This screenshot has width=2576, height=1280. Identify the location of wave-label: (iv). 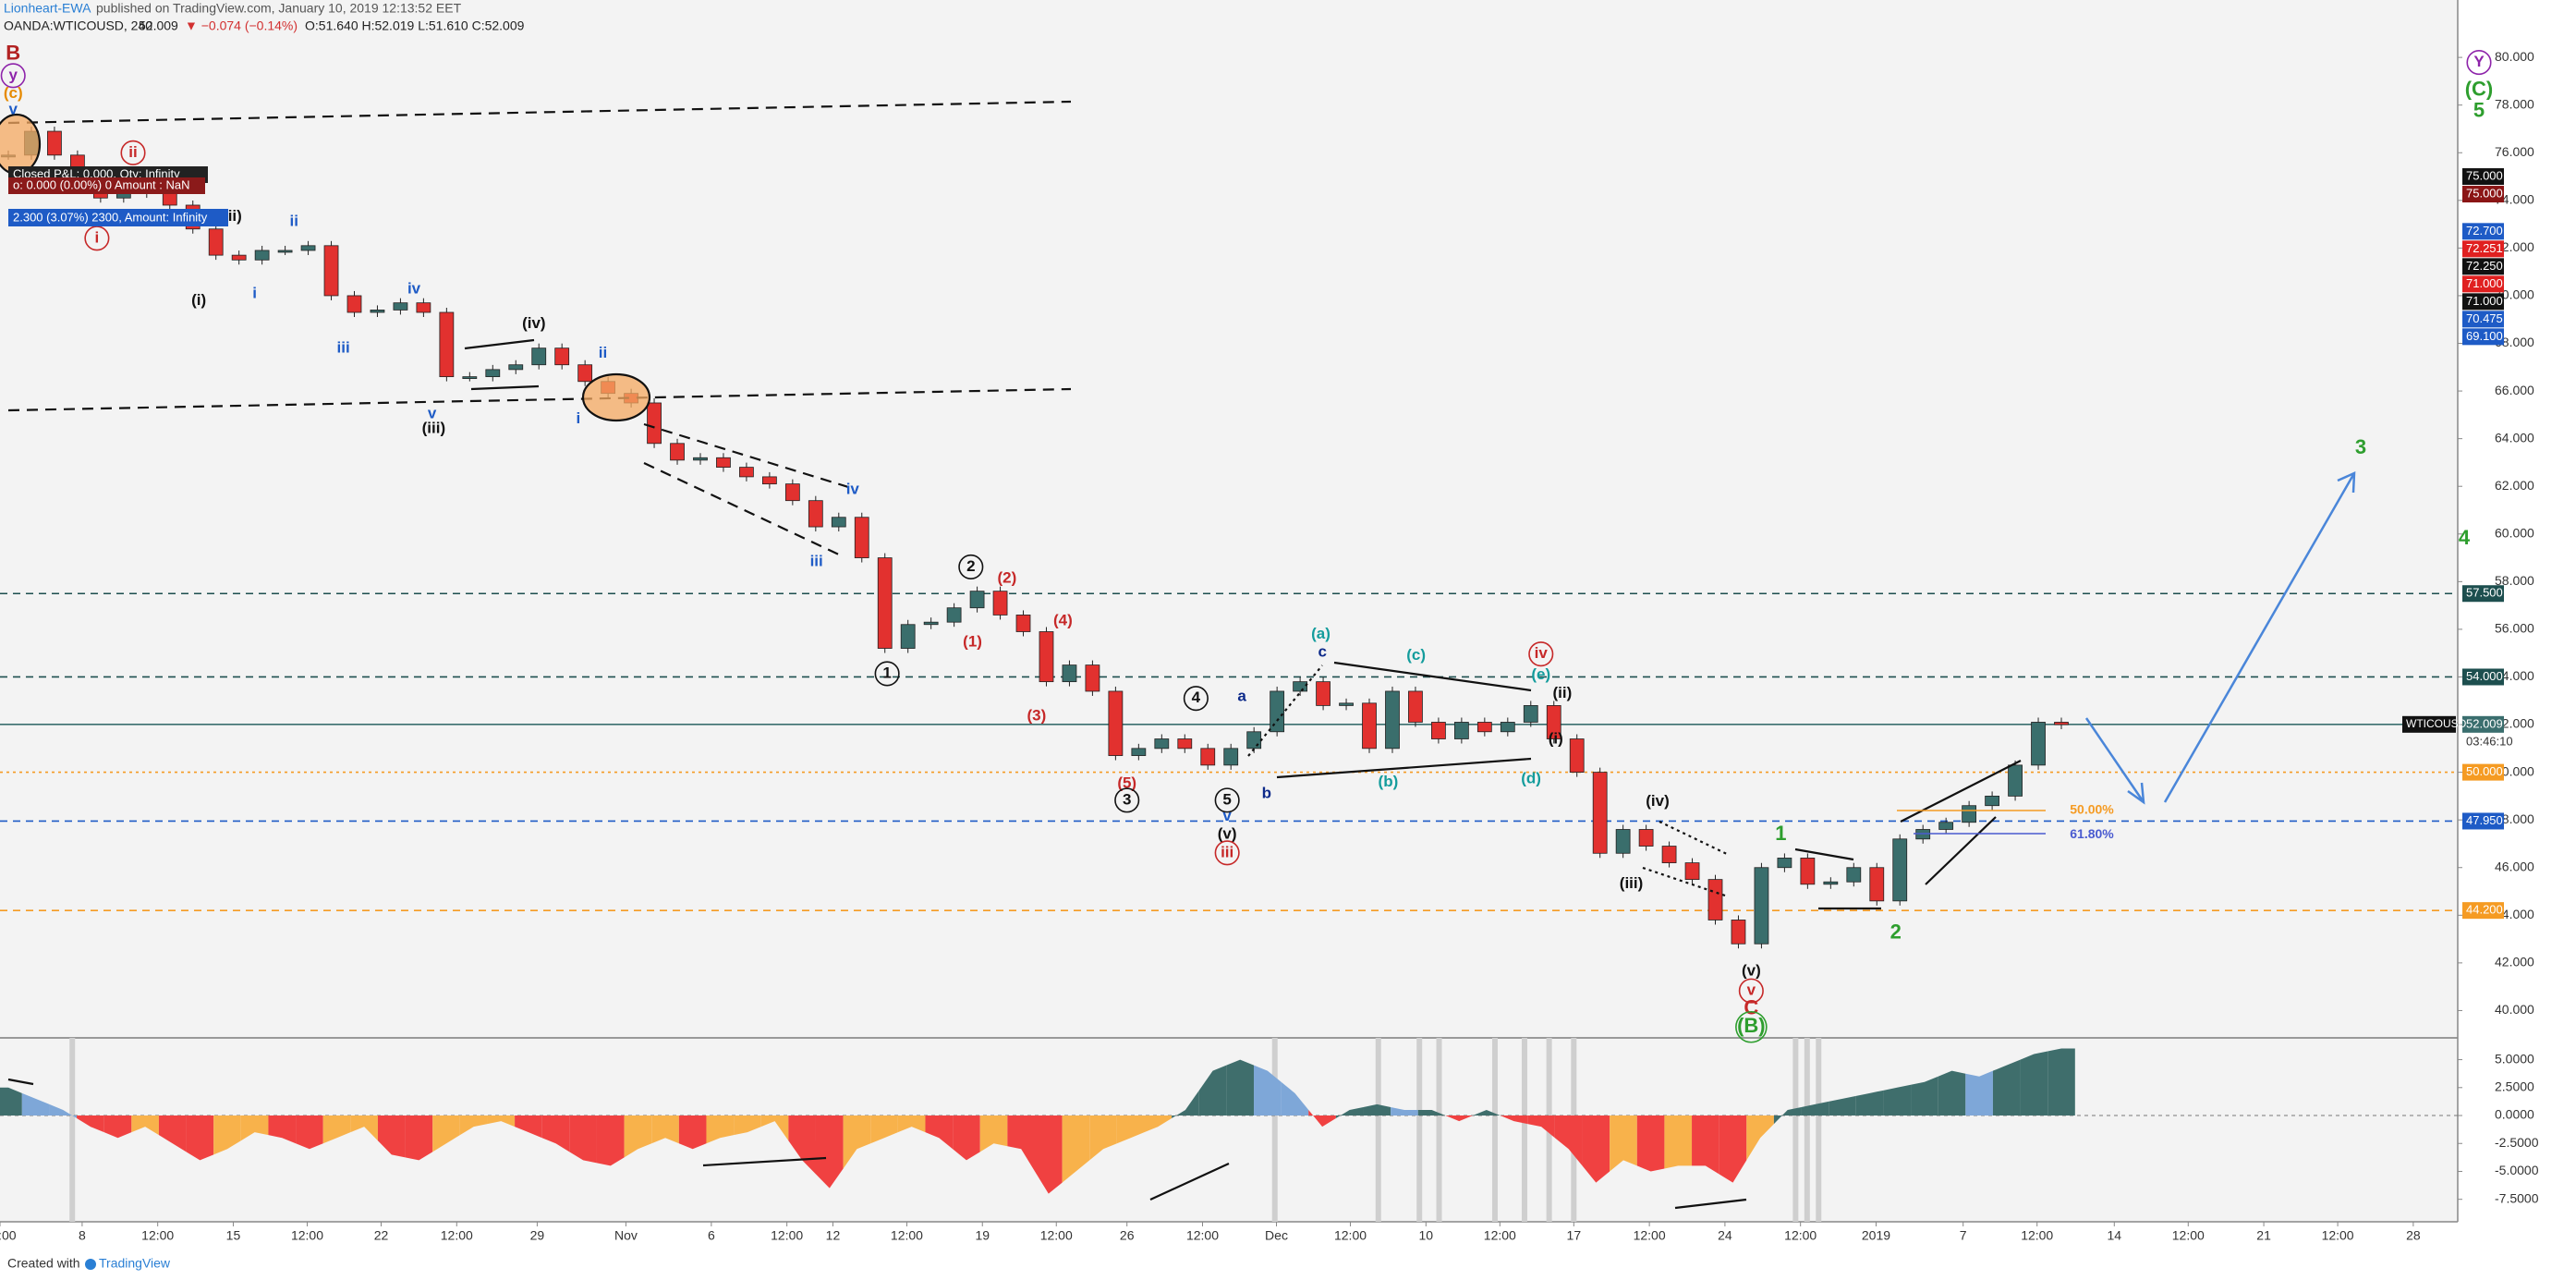
(1658, 801).